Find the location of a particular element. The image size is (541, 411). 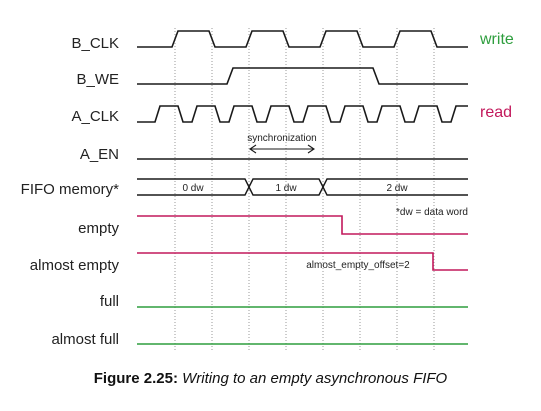

b-we-waveform is located at coordinates (302, 76).